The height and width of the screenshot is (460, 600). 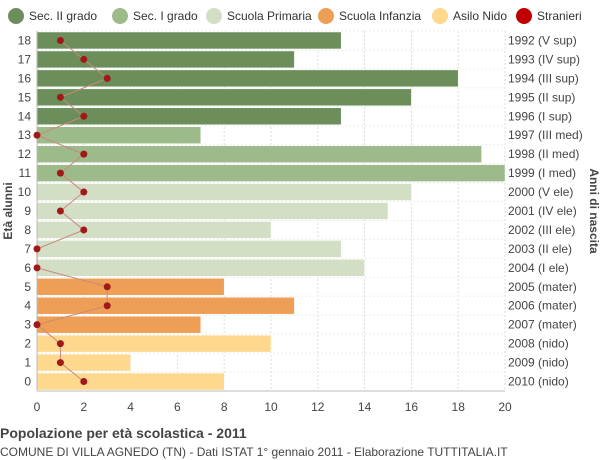 I want to click on legend-item-sec-i-grado: Sec. I grado, so click(x=155, y=16).